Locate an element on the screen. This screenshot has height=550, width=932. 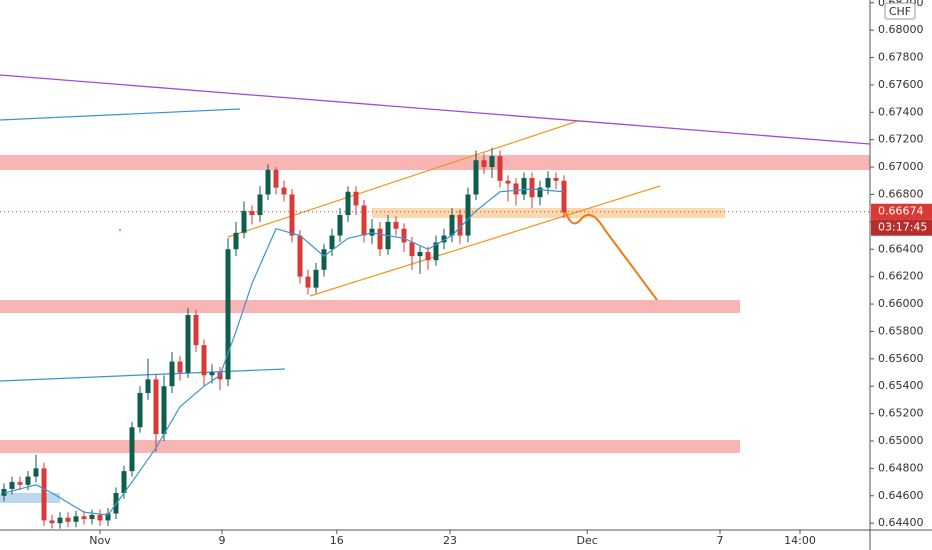
last-price-label: 0.66674 is located at coordinates (901, 211).